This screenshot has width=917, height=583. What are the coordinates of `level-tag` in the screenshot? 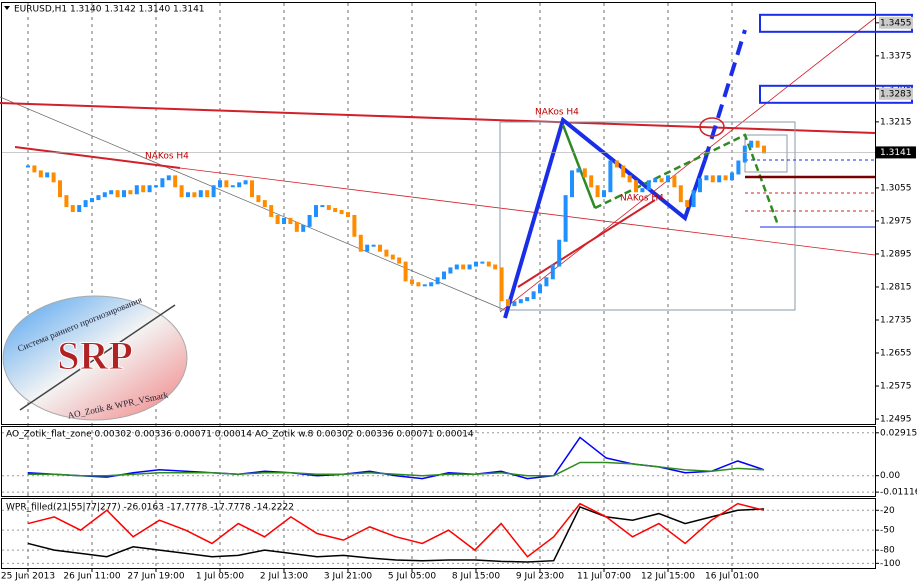 It's located at (896, 22).